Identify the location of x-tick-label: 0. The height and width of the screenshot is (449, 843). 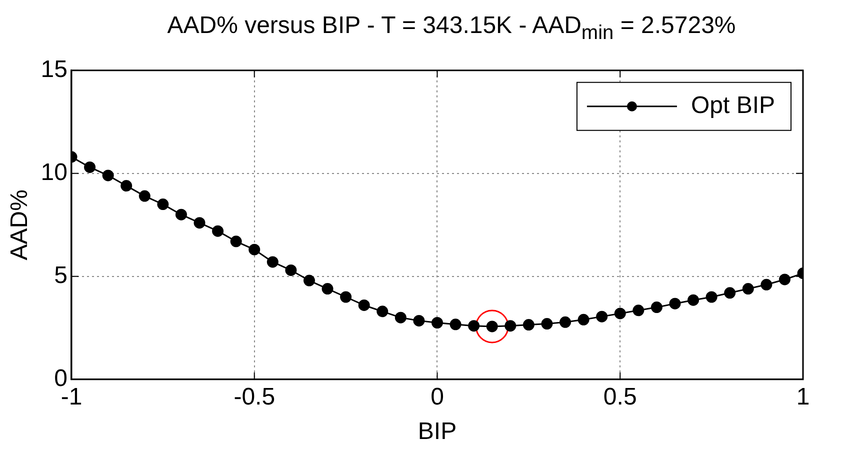
(437, 396).